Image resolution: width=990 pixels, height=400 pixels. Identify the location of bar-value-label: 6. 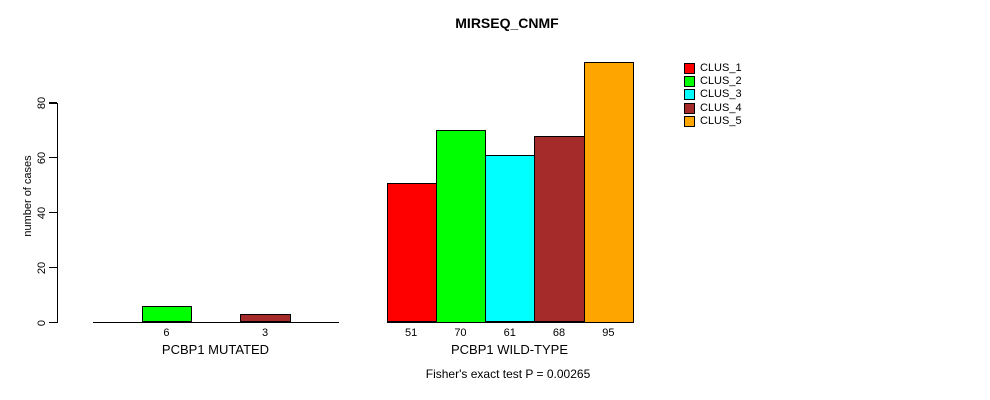
(166, 332).